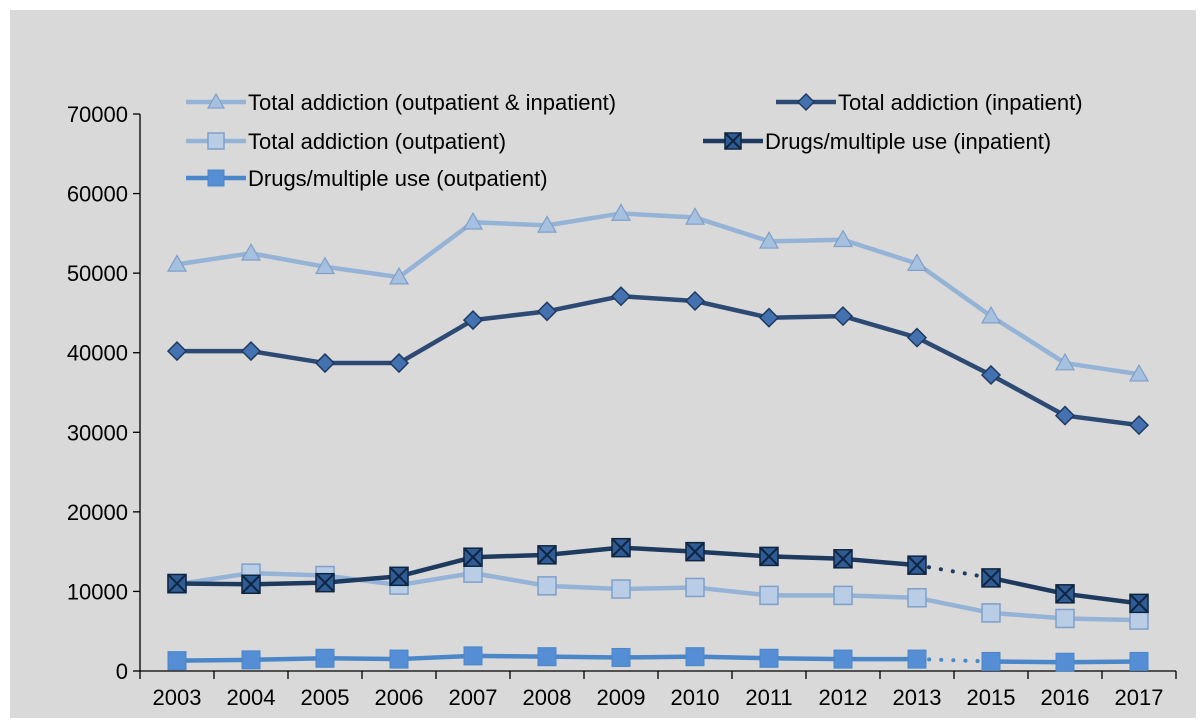 The height and width of the screenshot is (724, 1204). Describe the element at coordinates (177, 697) in the screenshot. I see `x-tick-label: 2003` at that location.